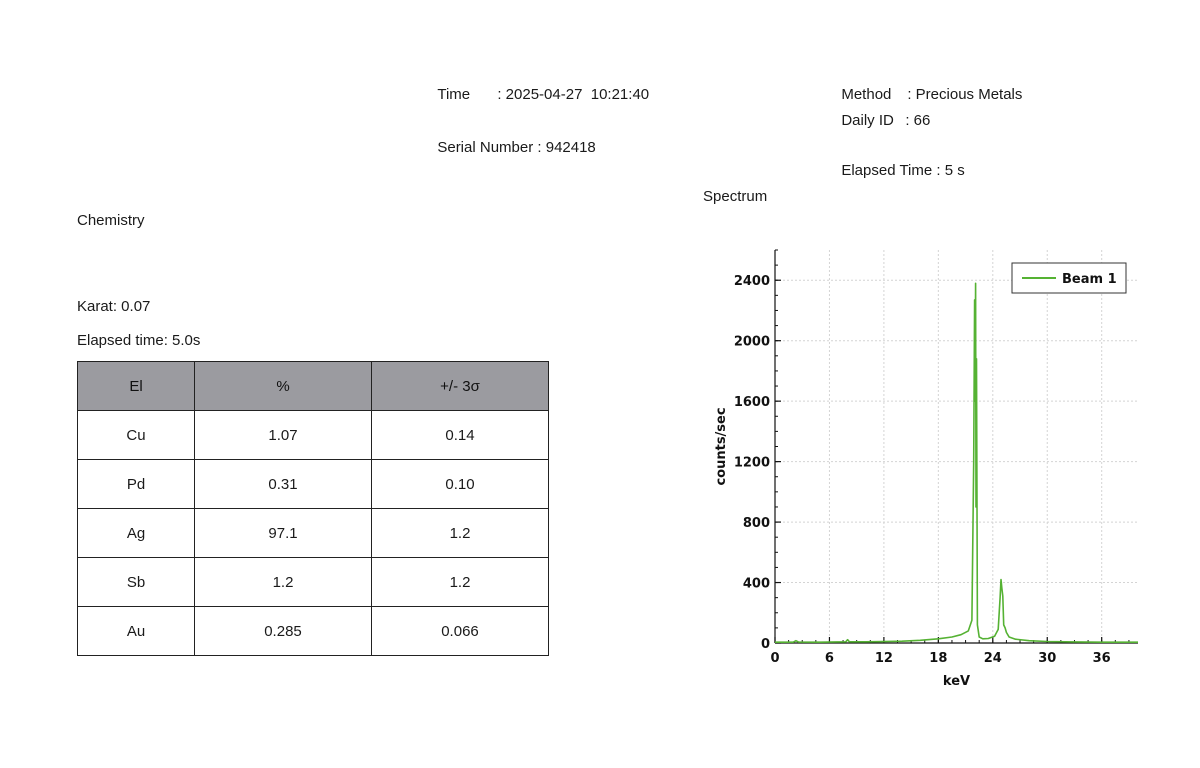 The image size is (1200, 768). I want to click on percent-cell: 97.1, so click(283, 533).